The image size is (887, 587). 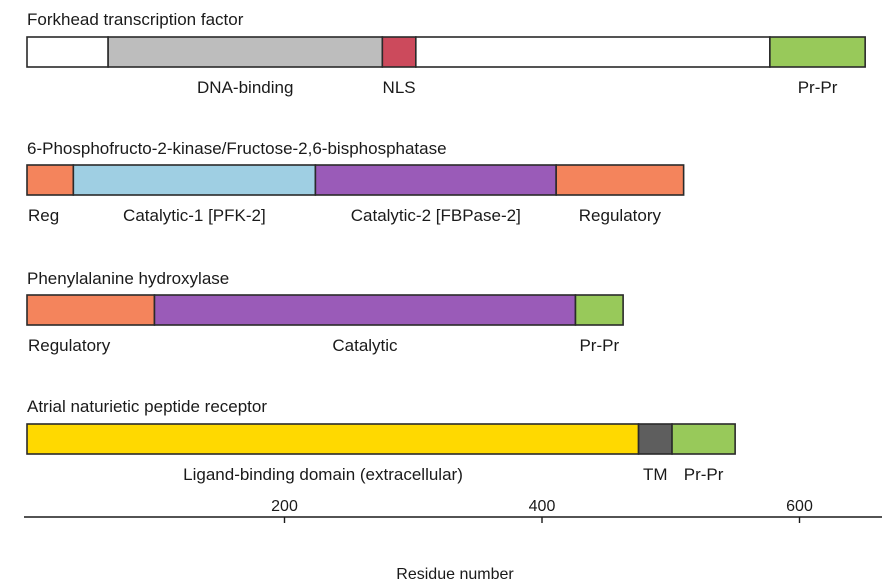 What do you see at coordinates (245, 87) in the screenshot?
I see `domain-label: DNA-binding` at bounding box center [245, 87].